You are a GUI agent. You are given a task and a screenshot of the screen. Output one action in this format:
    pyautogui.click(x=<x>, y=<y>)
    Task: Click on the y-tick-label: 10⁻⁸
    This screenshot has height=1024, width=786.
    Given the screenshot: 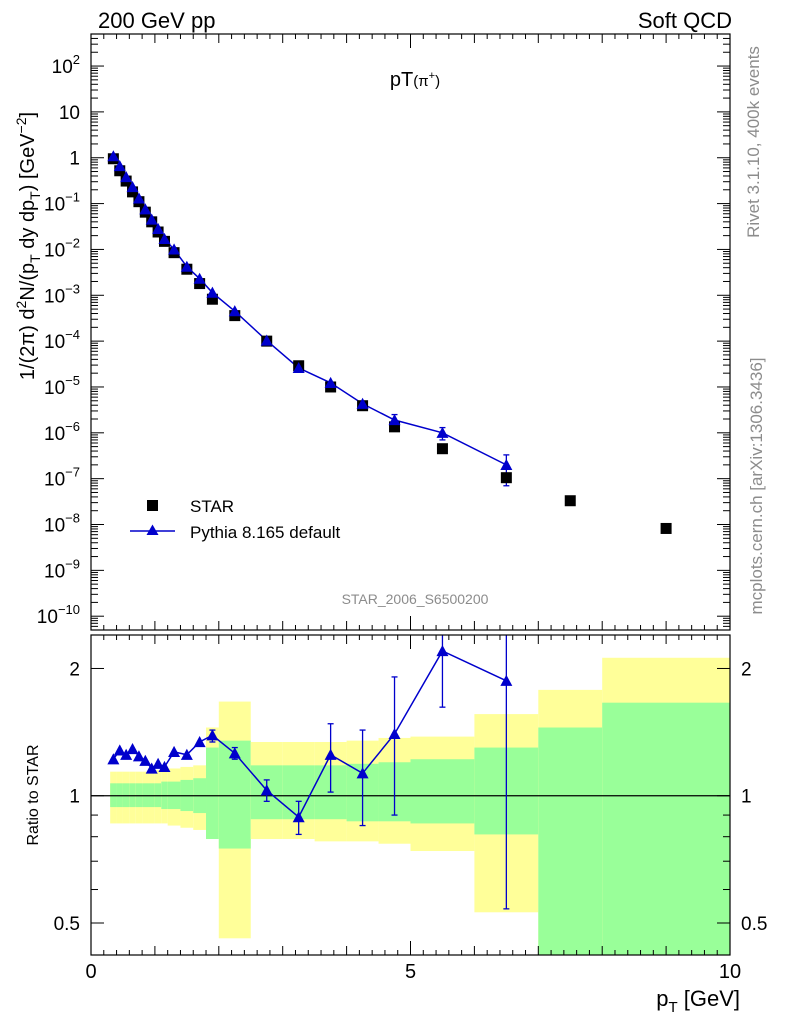 What is the action you would take?
    pyautogui.click(x=62, y=524)
    